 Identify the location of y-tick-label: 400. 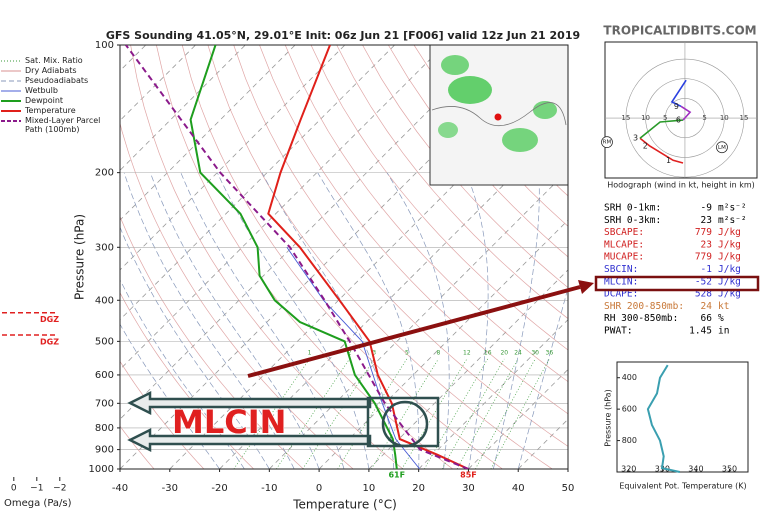
(104, 300).